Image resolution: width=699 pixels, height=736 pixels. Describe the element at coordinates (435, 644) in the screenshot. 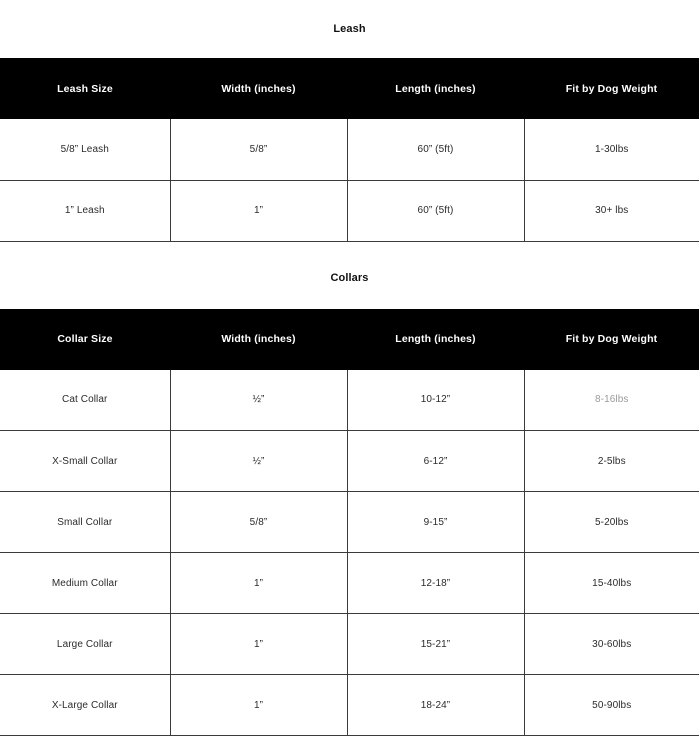

I see `cell-length: 15-21”` at that location.